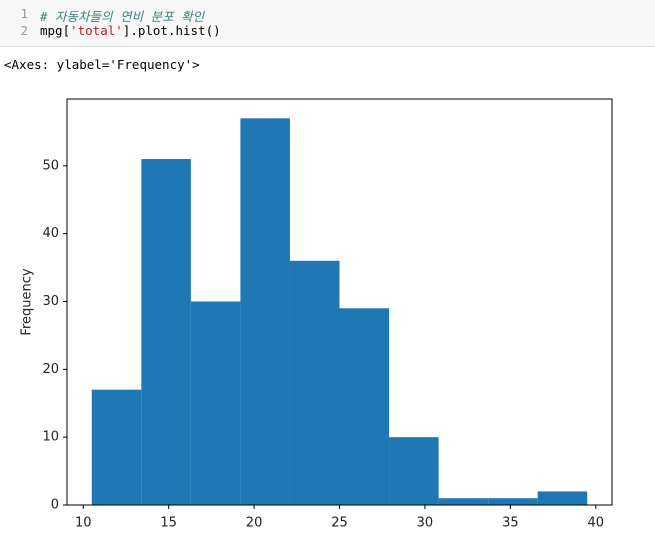 Image resolution: width=655 pixels, height=546 pixels. I want to click on x-tick-label: 20, so click(254, 523).